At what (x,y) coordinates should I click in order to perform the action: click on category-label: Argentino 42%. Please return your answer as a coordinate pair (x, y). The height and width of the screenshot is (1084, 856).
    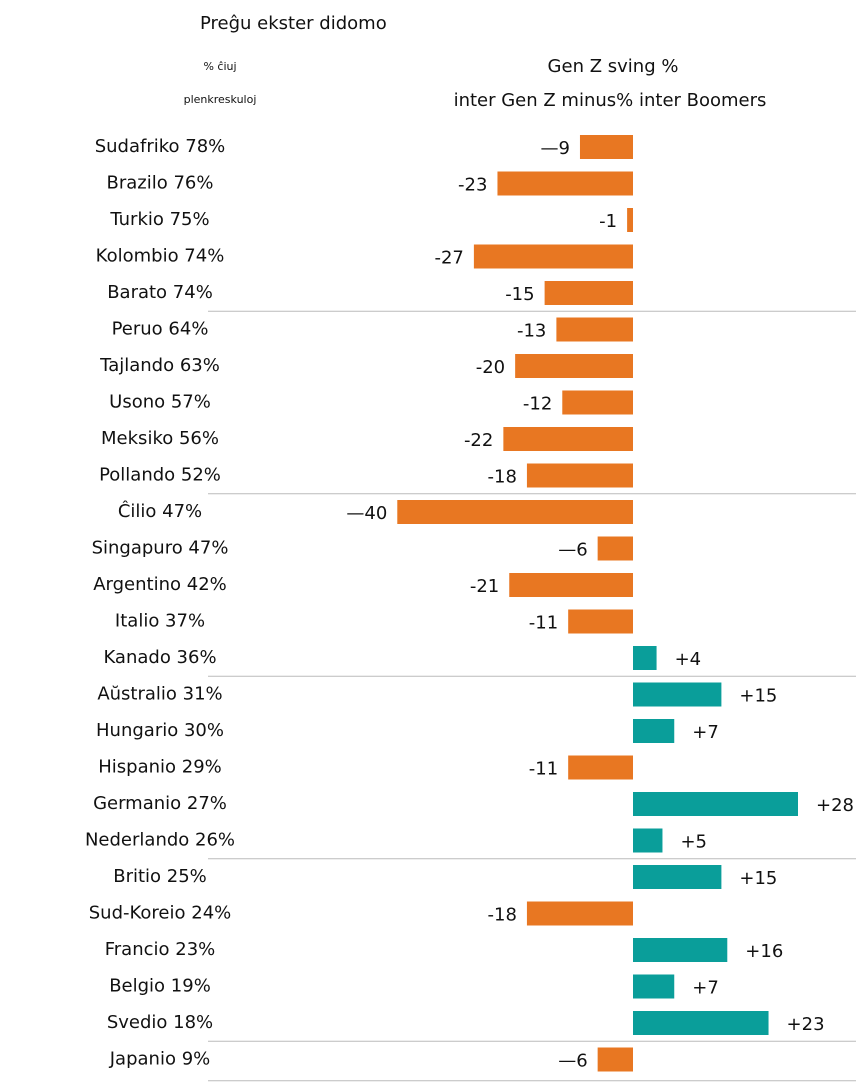
    Looking at the image, I should click on (160, 584).